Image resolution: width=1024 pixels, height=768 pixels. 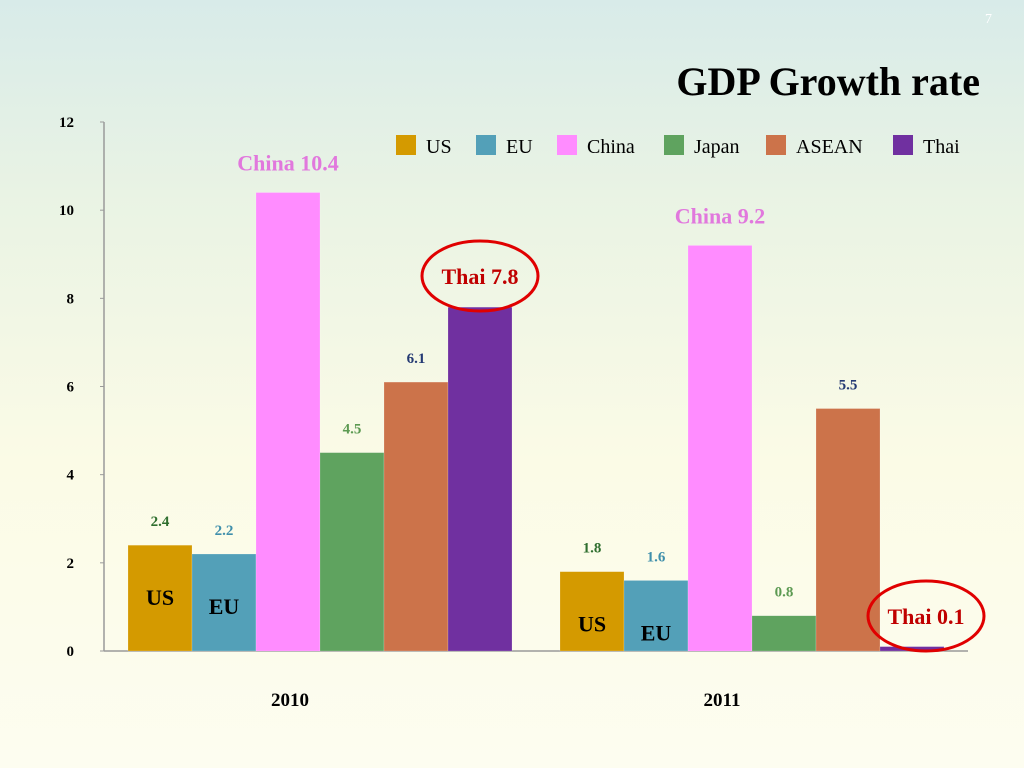 What do you see at coordinates (416, 359) in the screenshot?
I see `data-label: 6.1` at bounding box center [416, 359].